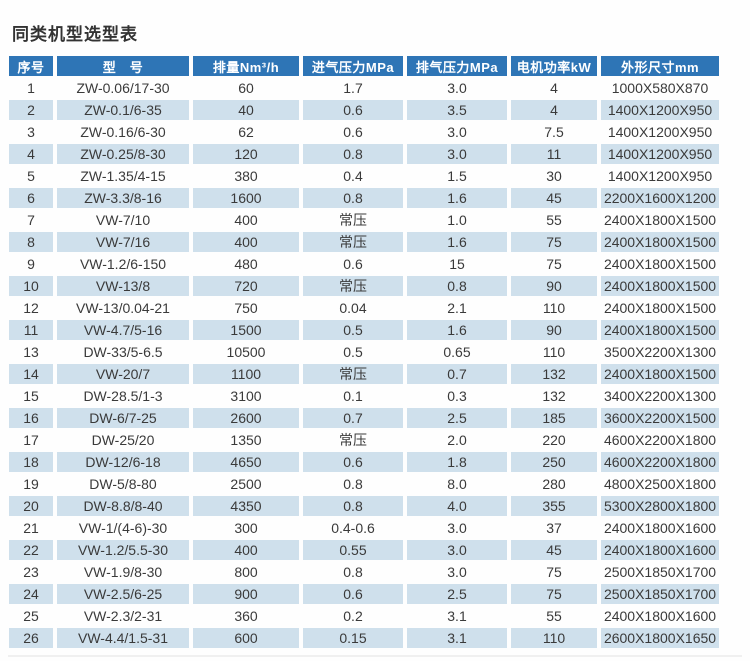  Describe the element at coordinates (353, 330) in the screenshot. I see `cell-intake-pressure: 0.5` at that location.